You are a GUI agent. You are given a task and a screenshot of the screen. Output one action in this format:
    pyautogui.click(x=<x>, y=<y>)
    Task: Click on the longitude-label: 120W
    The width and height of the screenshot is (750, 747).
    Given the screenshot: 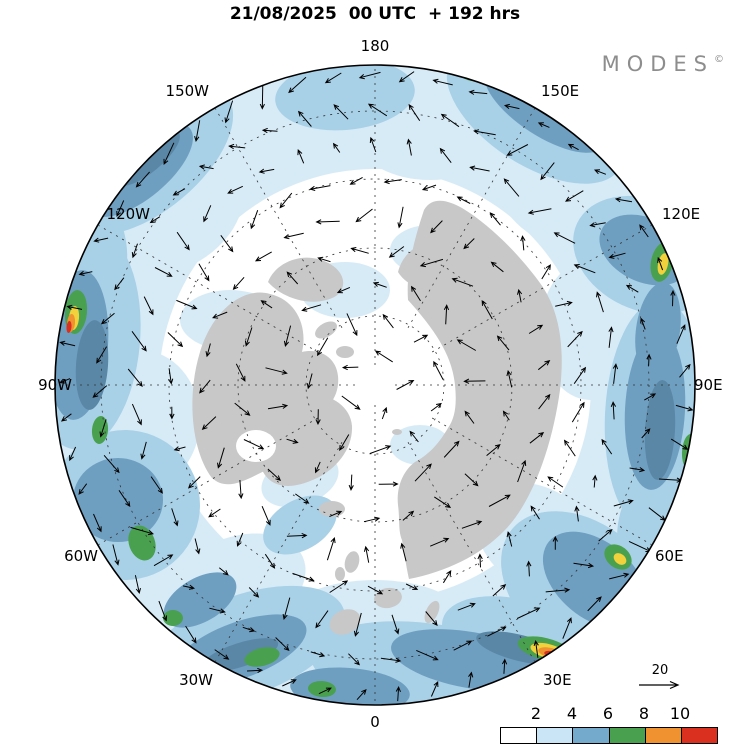 What is the action you would take?
    pyautogui.click(x=129, y=214)
    